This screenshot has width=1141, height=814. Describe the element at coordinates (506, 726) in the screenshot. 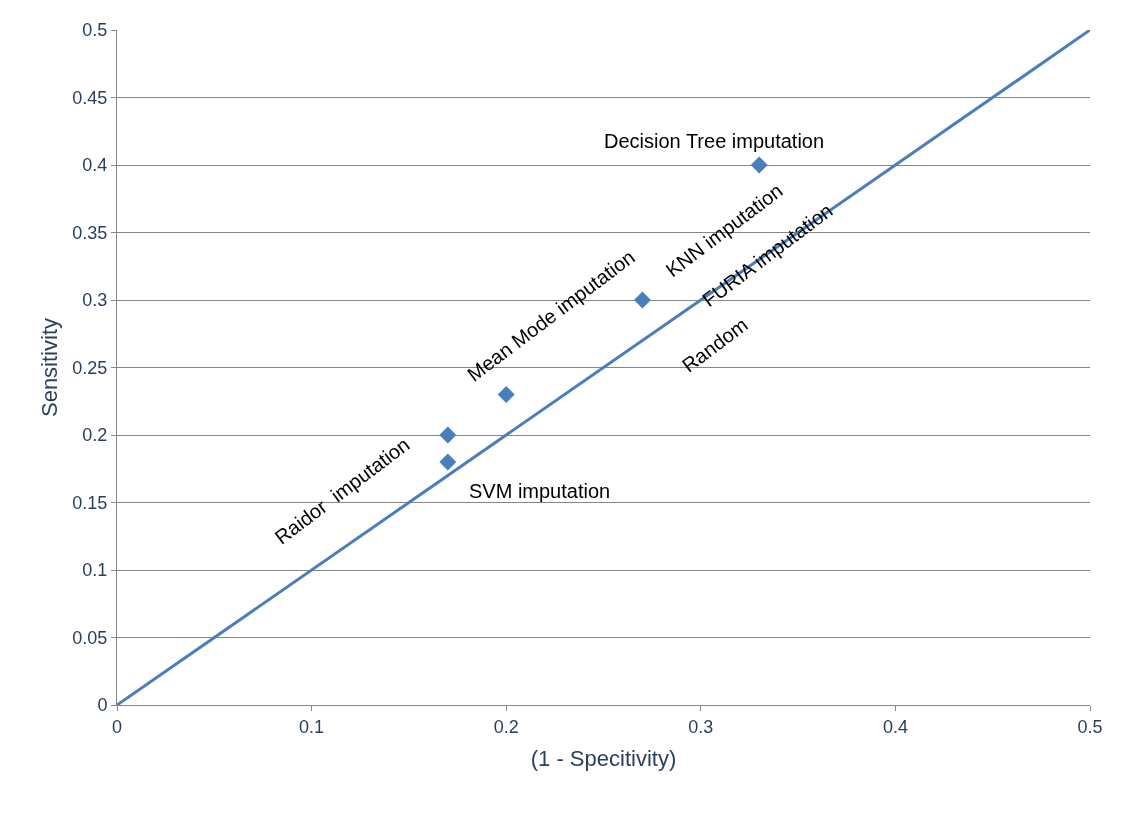

I see `x-tick-label: 0.2` at that location.